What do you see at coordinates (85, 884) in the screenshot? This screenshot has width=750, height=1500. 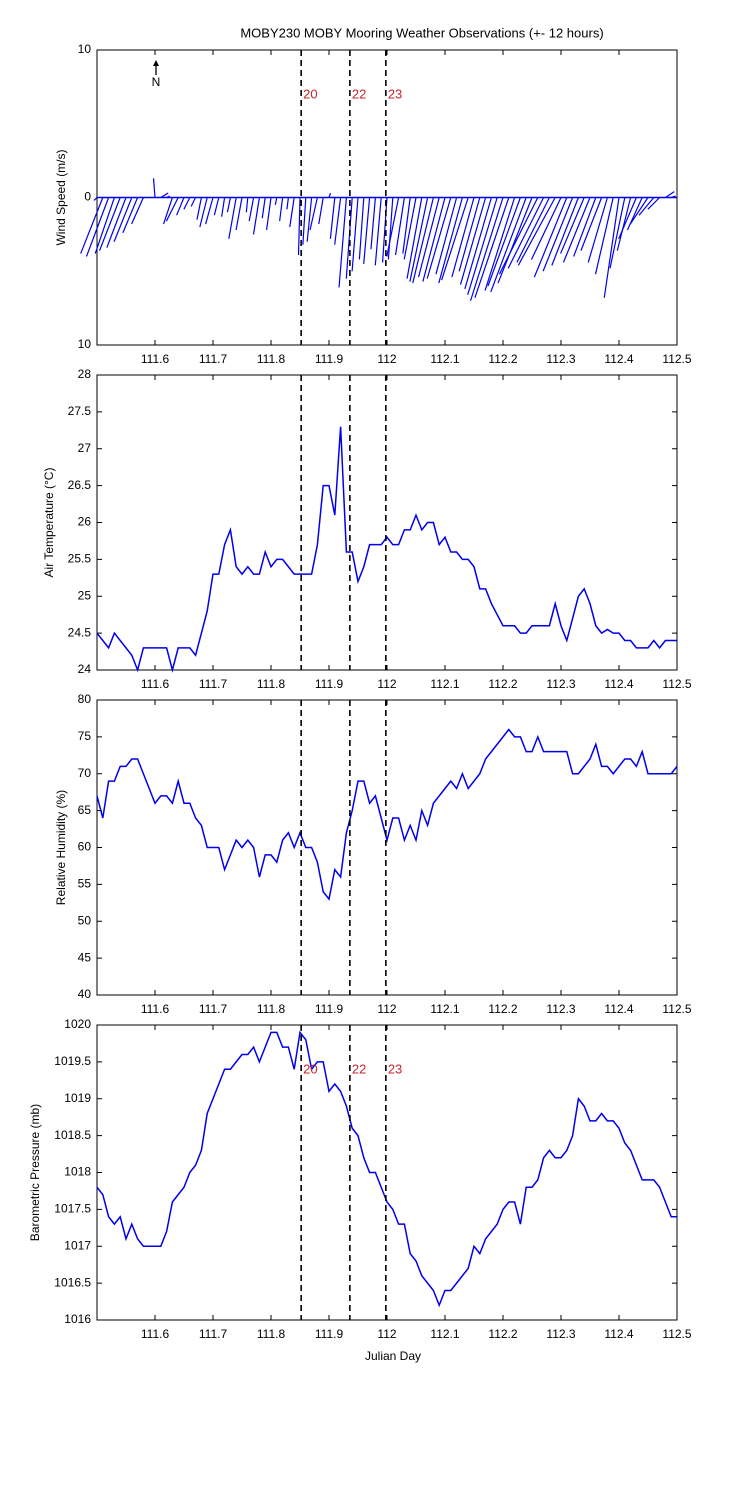 I see `y-tick-label: 55` at bounding box center [85, 884].